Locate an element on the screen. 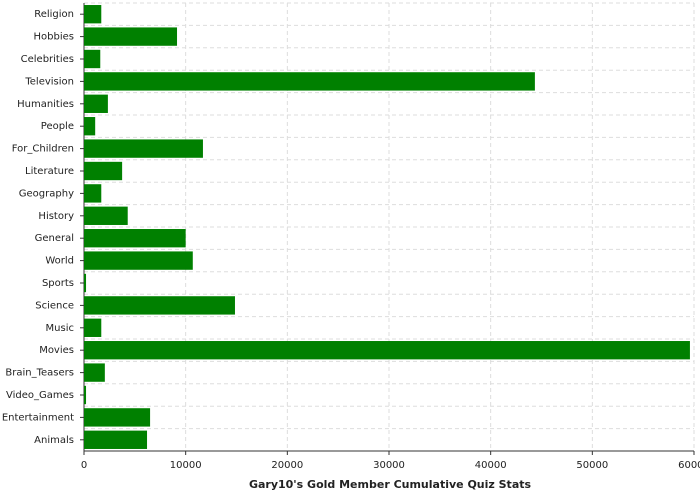  y-tick-label: History is located at coordinates (56, 216).